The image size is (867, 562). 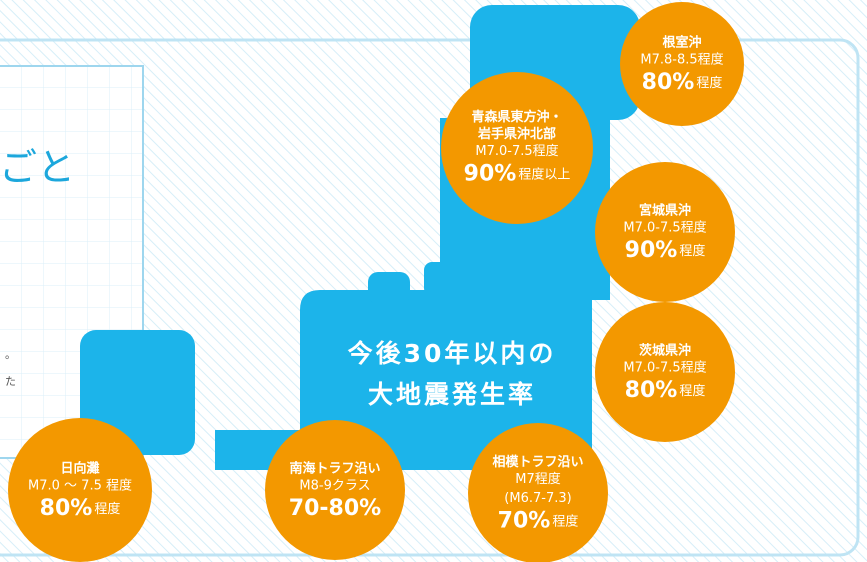 What do you see at coordinates (665, 211) in the screenshot?
I see `region-name: 宮城県沖` at bounding box center [665, 211].